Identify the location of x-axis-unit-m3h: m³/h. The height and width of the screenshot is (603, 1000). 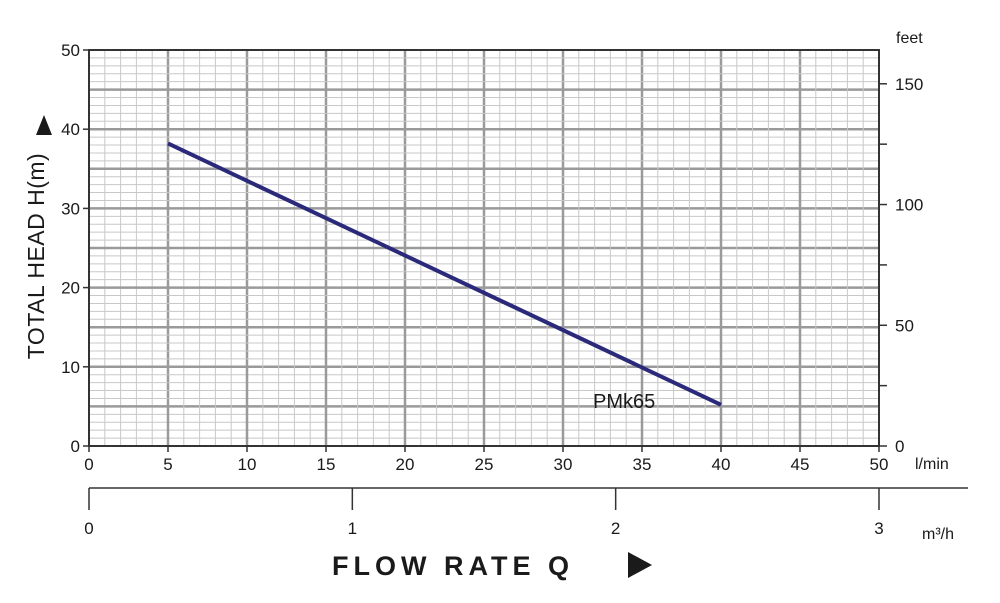
(938, 534).